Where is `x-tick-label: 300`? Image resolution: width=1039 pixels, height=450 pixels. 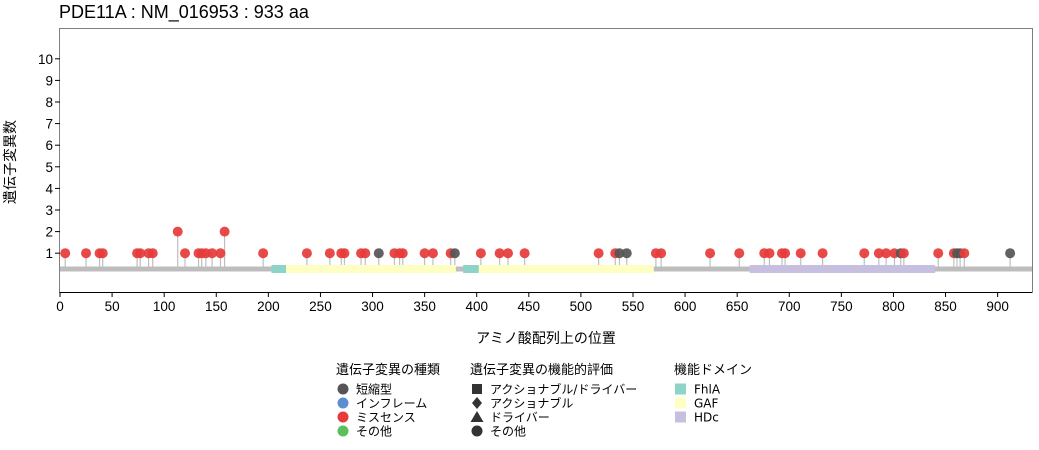 x-tick-label: 300 is located at coordinates (372, 306).